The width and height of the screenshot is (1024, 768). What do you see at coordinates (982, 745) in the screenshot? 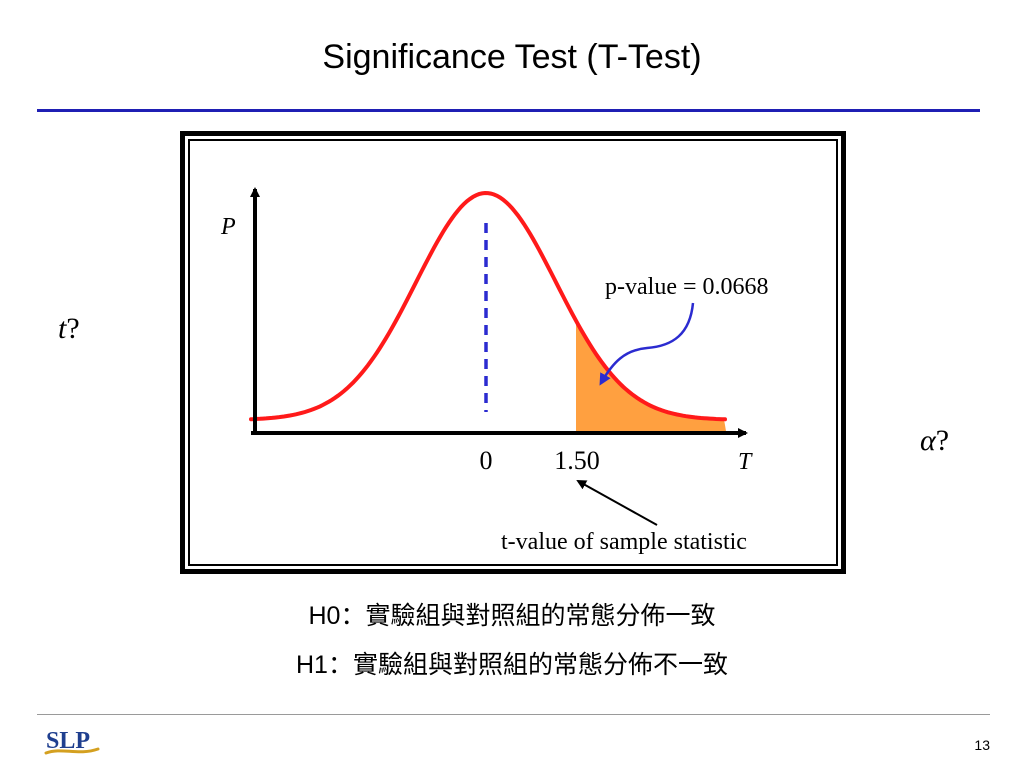
I see `page-number: 13` at bounding box center [982, 745].